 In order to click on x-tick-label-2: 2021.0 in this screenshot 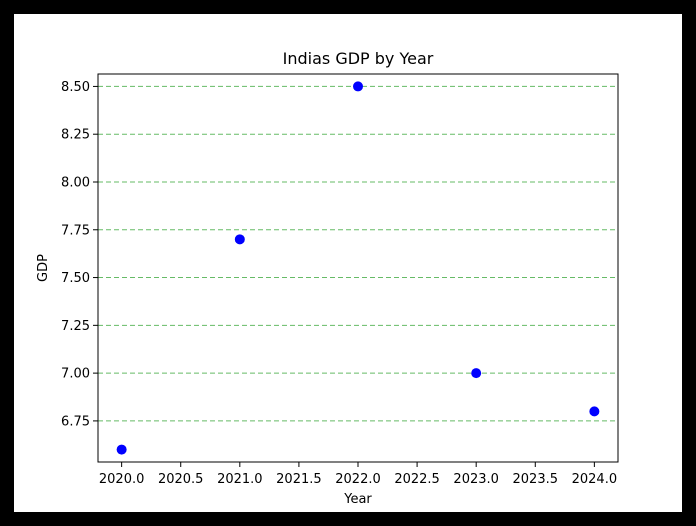, I will do `click(240, 479)`.